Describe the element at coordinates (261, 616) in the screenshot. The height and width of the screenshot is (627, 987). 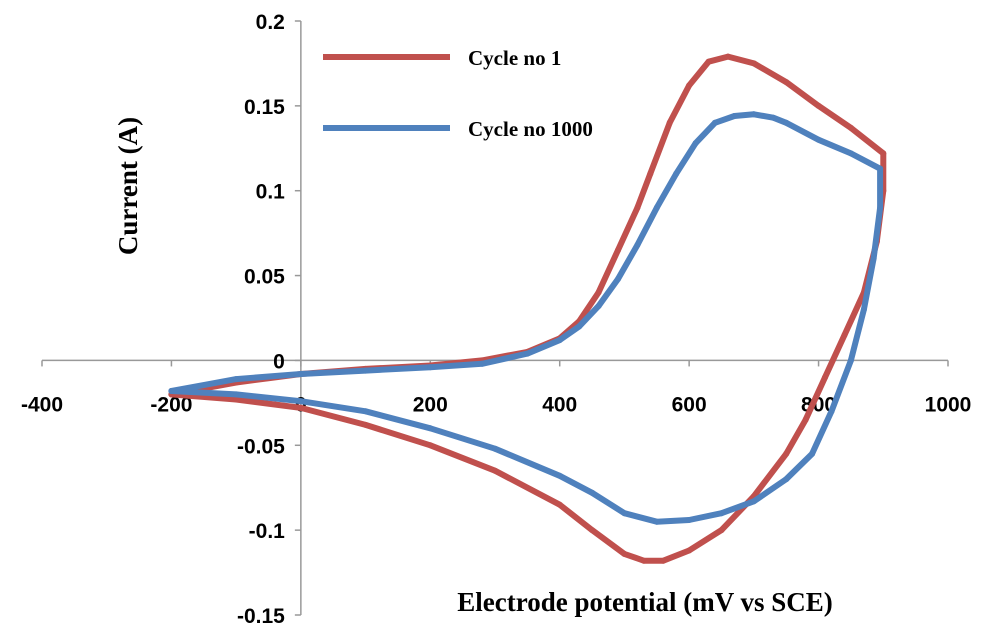
I see `y-tick-label: -0.15` at that location.